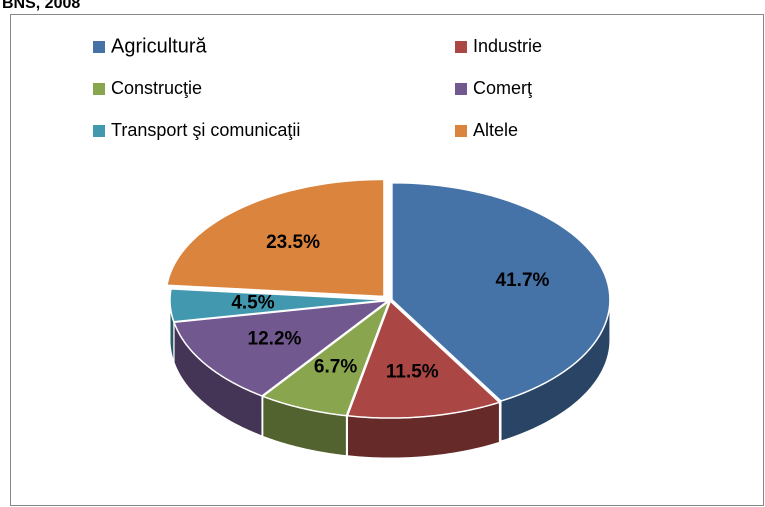 The image size is (765, 507). What do you see at coordinates (41, 6) in the screenshot?
I see `chart-title: BNS, 2008` at bounding box center [41, 6].